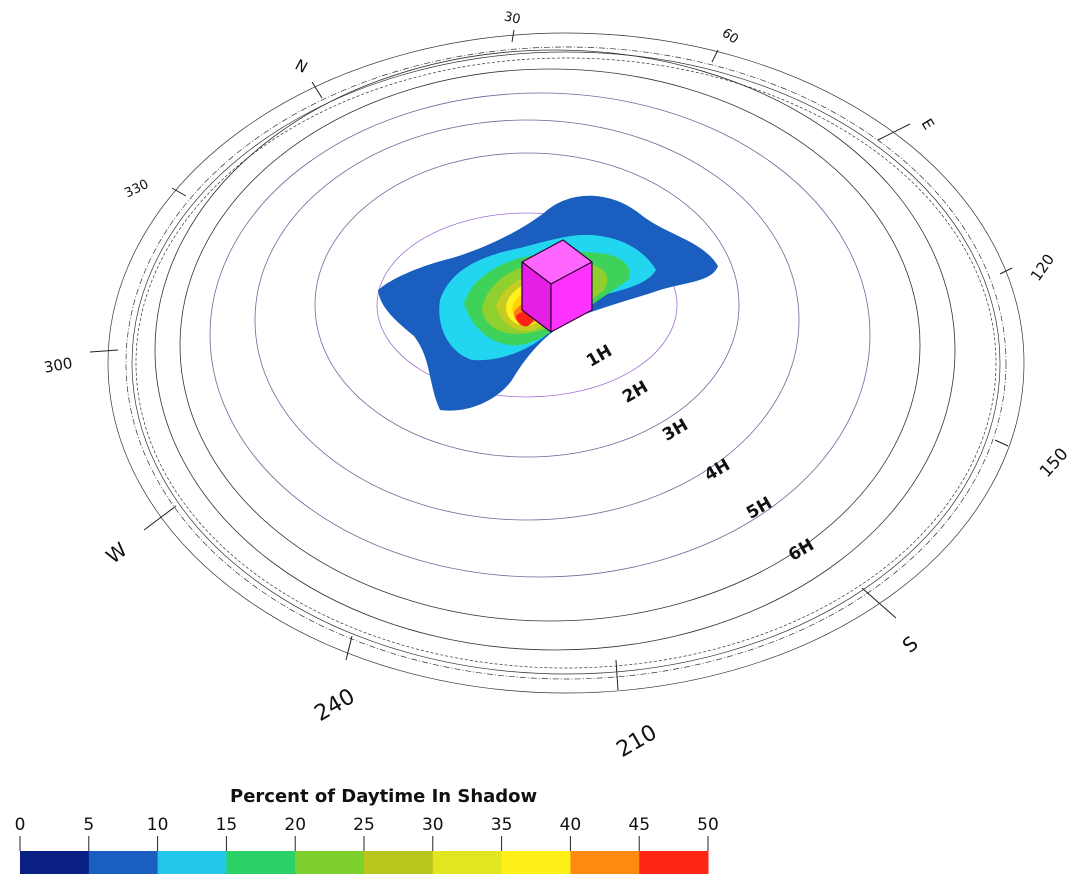 Image resolution: width=1074 pixels, height=880 pixels. Describe the element at coordinates (635, 392) in the screenshot. I see `ring-label-2h: 2H` at that location.